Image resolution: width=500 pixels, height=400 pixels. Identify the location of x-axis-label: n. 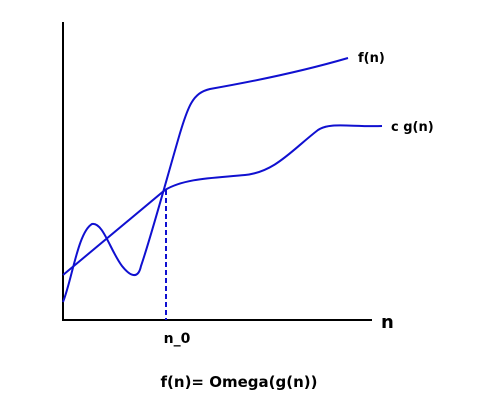
(387, 322).